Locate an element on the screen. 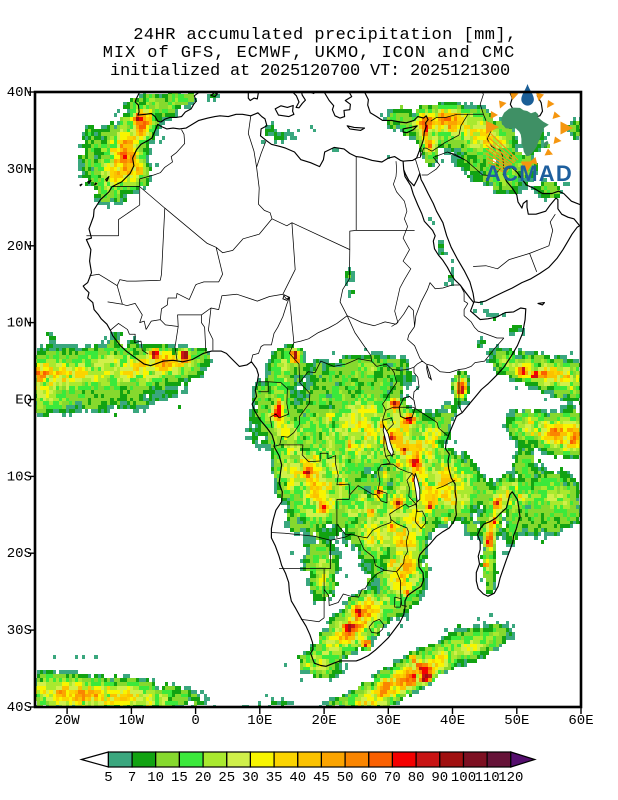  svg-text:MIX of GFS, ECMWF, UKMO, ICON: MIX of GFS, ECMWF, UKMO, ICON and CMC is located at coordinates (309, 53).